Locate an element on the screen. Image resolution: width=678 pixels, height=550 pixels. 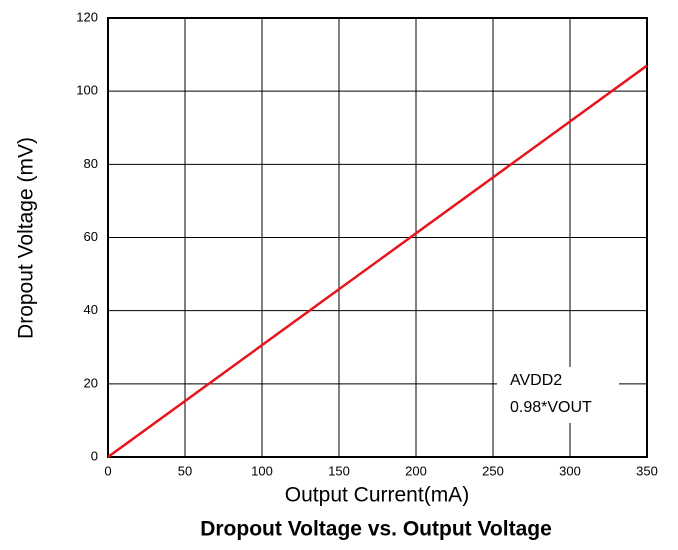
y-tick-label: 80 is located at coordinates (91, 163).